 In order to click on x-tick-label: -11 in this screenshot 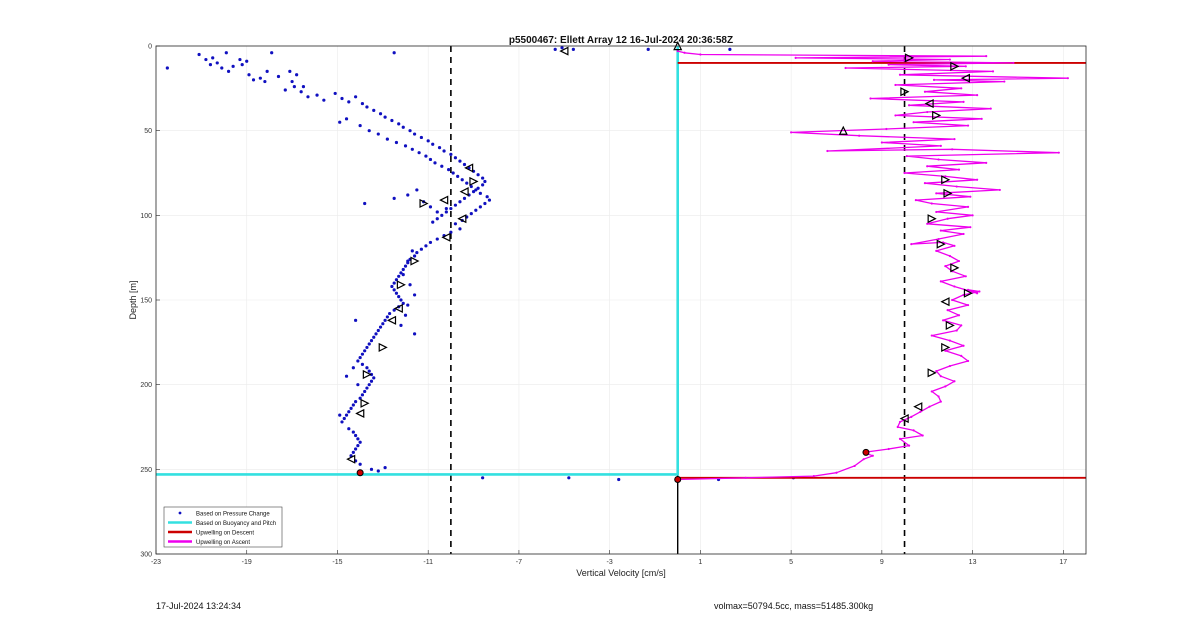, I will do `click(428, 562)`.